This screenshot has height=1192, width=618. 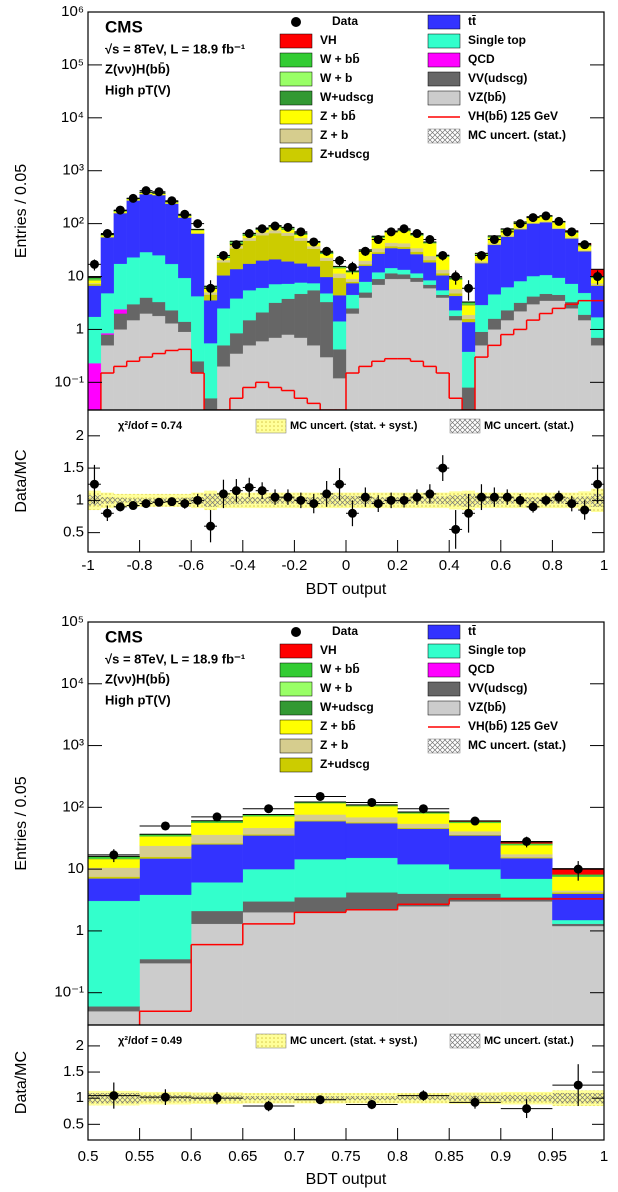 What do you see at coordinates (296, 22) in the screenshot?
I see `legend-marker` at bounding box center [296, 22].